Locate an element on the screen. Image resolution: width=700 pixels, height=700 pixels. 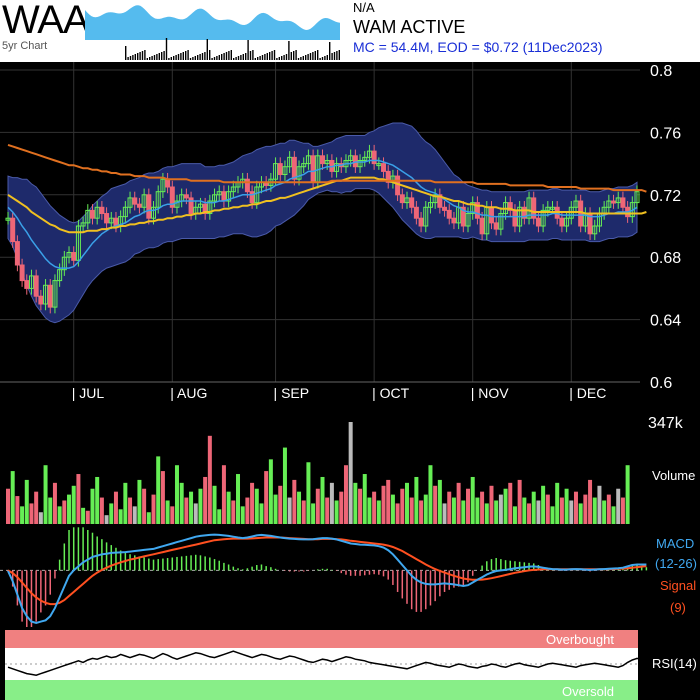
macd-period-label: (12-26) is located at coordinates (676, 563).